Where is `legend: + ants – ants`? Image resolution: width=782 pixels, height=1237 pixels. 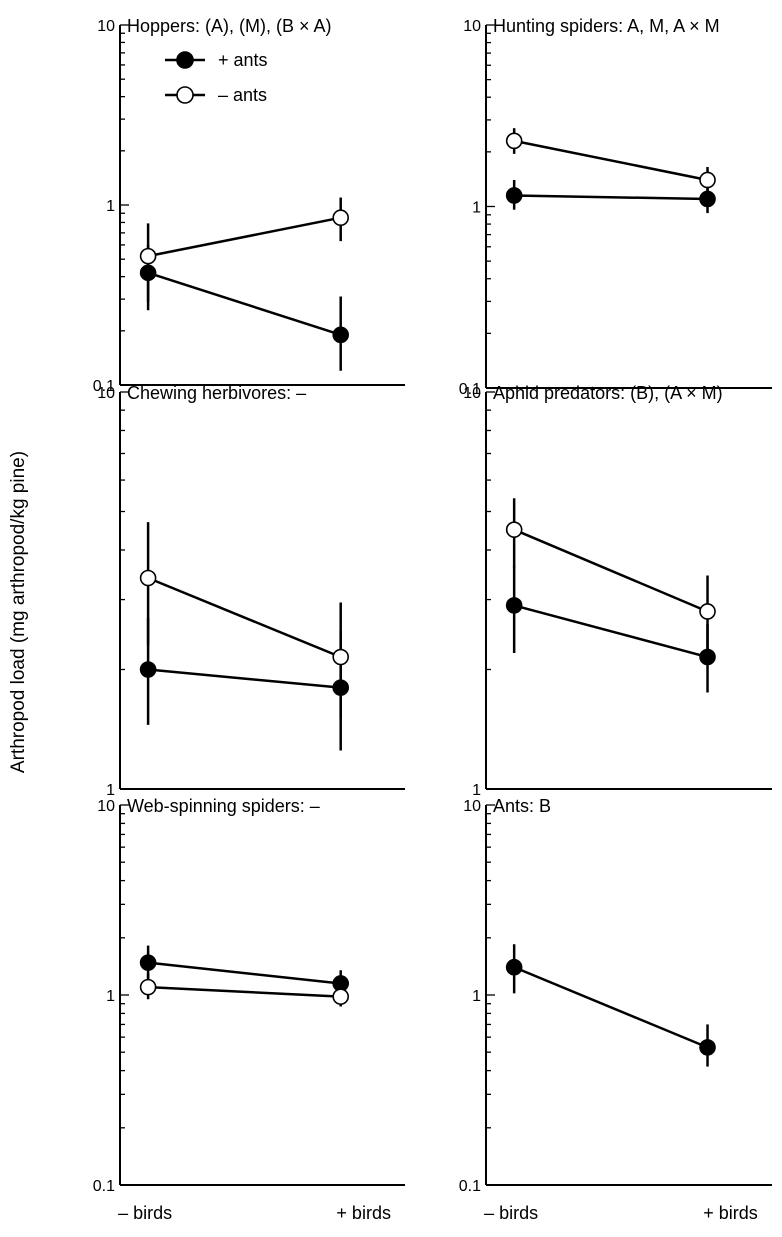 legend: + ants – ants is located at coordinates (216, 77).